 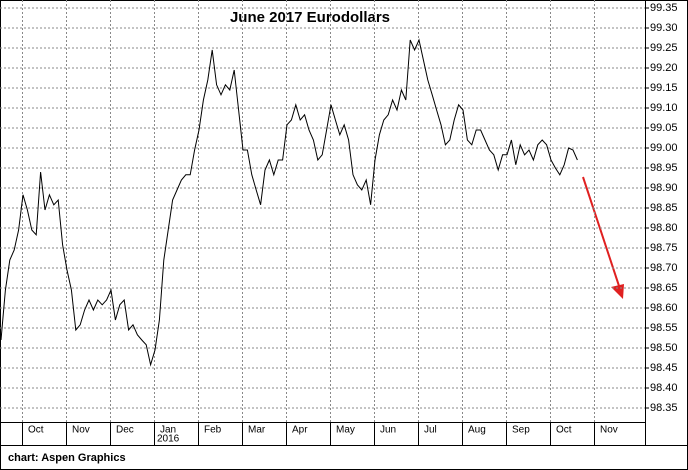 I want to click on chart-title: June 2017 Eurodollars, so click(x=310, y=17).